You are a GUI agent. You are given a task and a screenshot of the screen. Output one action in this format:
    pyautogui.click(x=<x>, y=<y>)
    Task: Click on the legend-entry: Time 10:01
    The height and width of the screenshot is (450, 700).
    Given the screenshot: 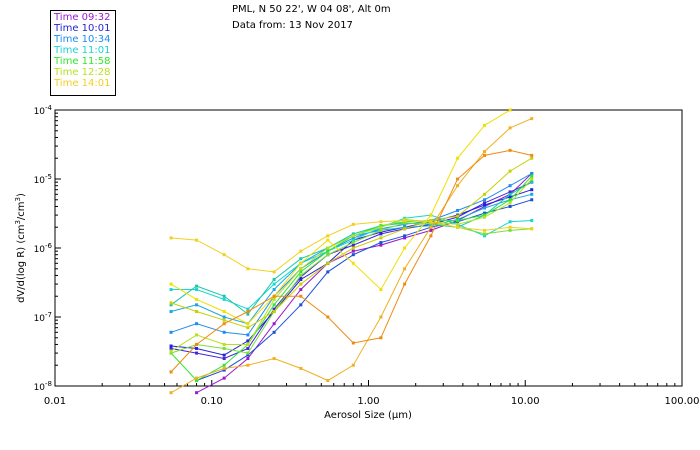 What is the action you would take?
    pyautogui.click(x=82, y=28)
    